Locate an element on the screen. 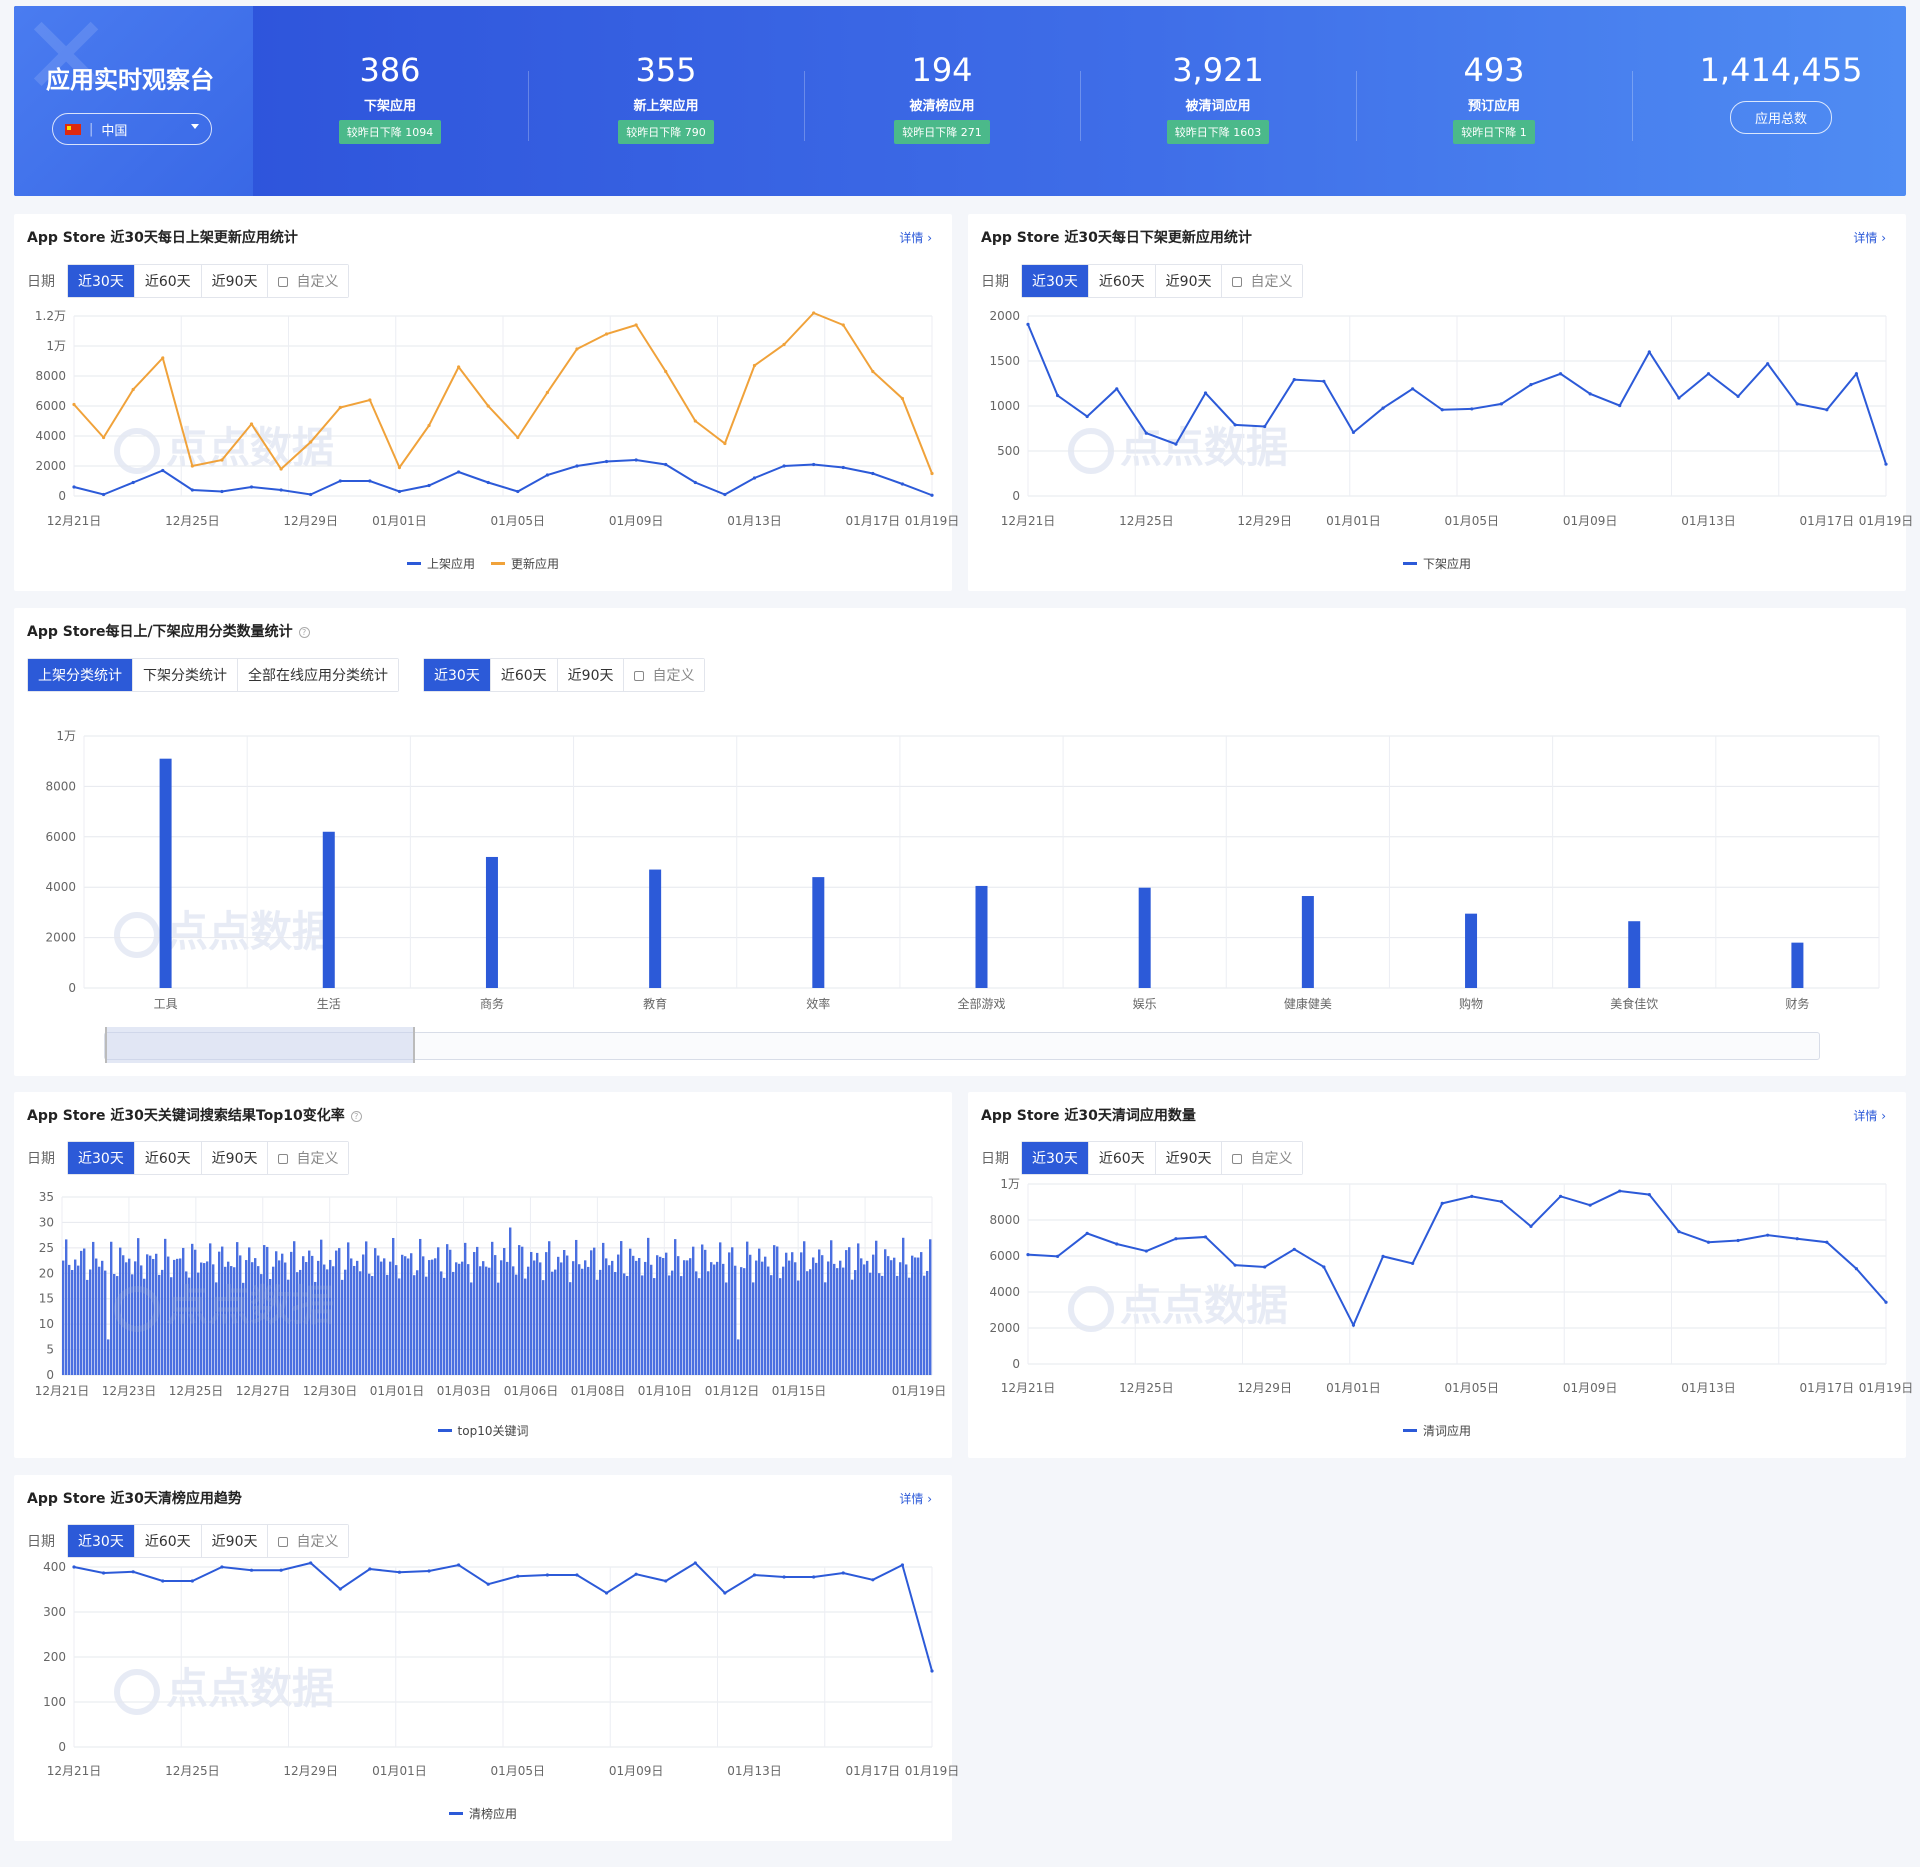  tab-listed-category: 上架分类统计 is located at coordinates (80, 675).